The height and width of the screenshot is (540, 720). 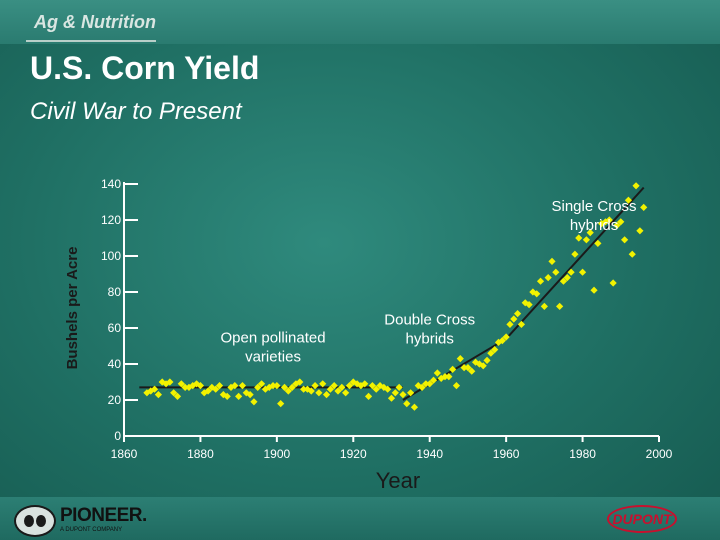 What do you see at coordinates (277, 454) in the screenshot?
I see `x-tick-label: 1900` at bounding box center [277, 454].